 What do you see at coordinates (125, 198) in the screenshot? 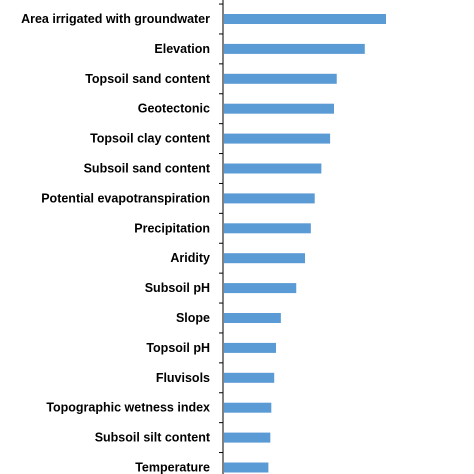
I see `category-label-6: Potential evapotranspiration` at bounding box center [125, 198].